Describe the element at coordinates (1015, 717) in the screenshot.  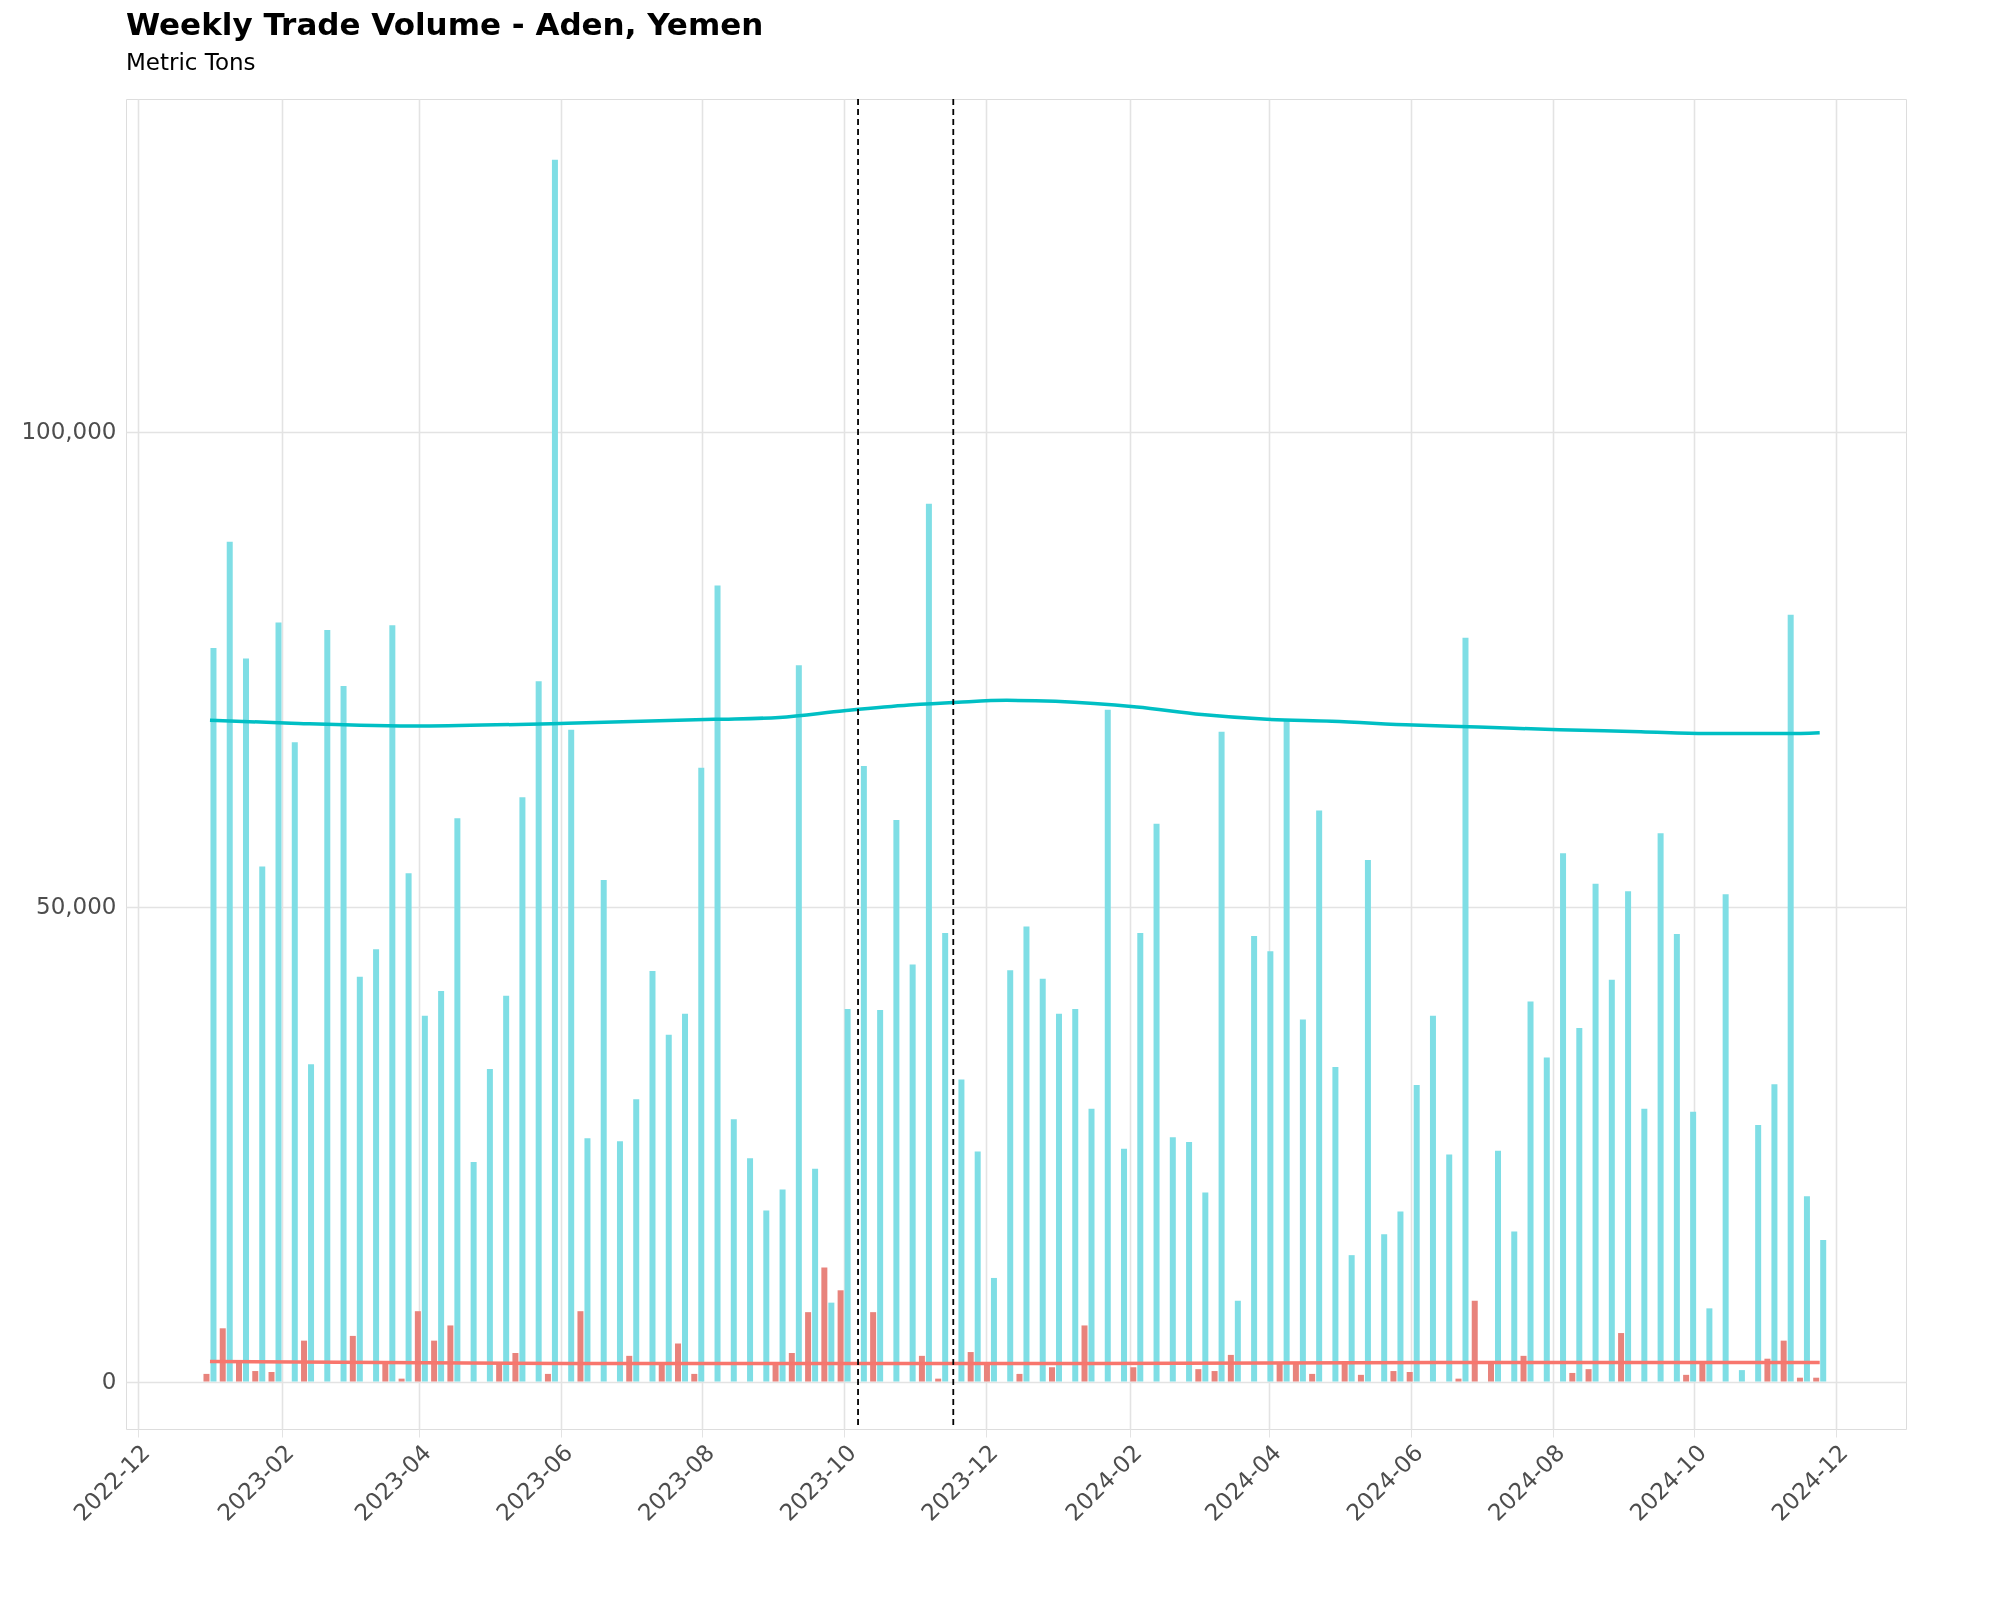
I see `line-series` at that location.